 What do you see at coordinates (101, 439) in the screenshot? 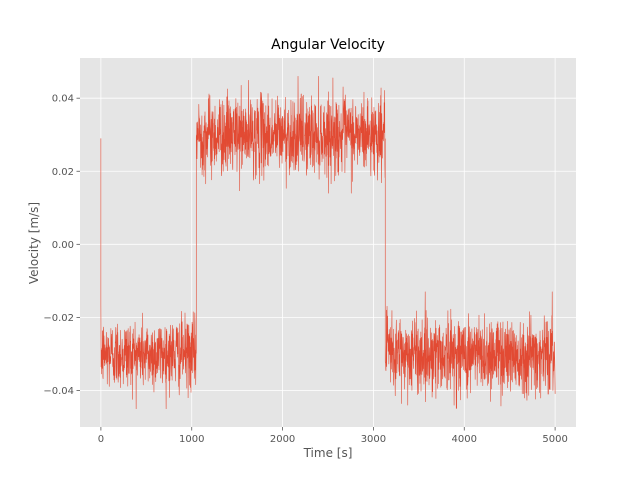
I see `x-tick-label: 0` at bounding box center [101, 439].